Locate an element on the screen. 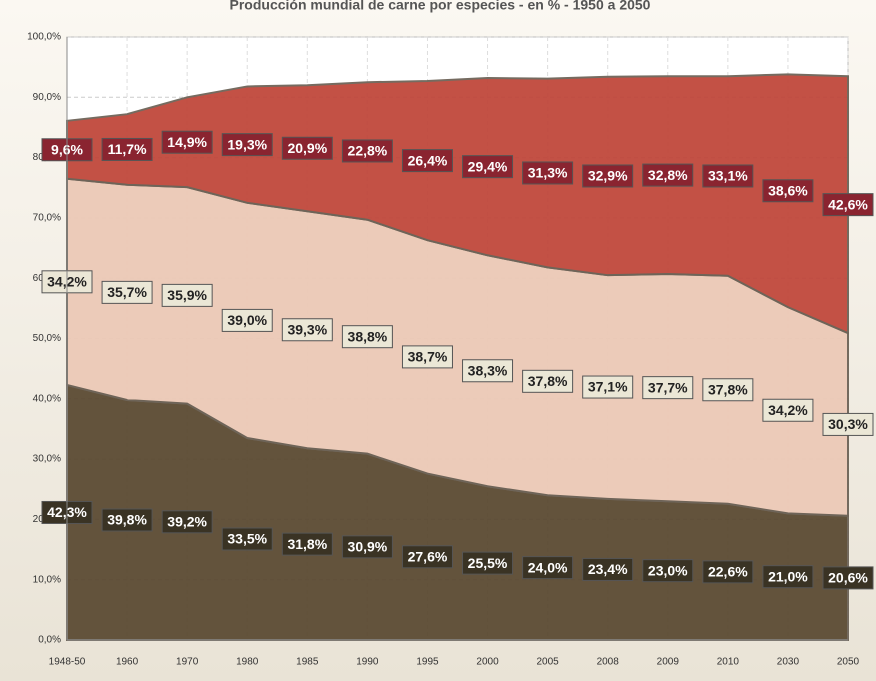 The height and width of the screenshot is (681, 876). data-label: 32,8% is located at coordinates (668, 175).